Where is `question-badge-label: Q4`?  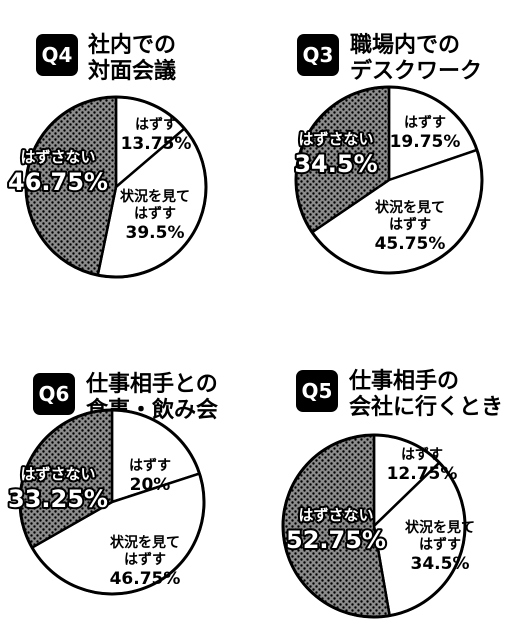 question-badge-label: Q4 is located at coordinates (57, 55).